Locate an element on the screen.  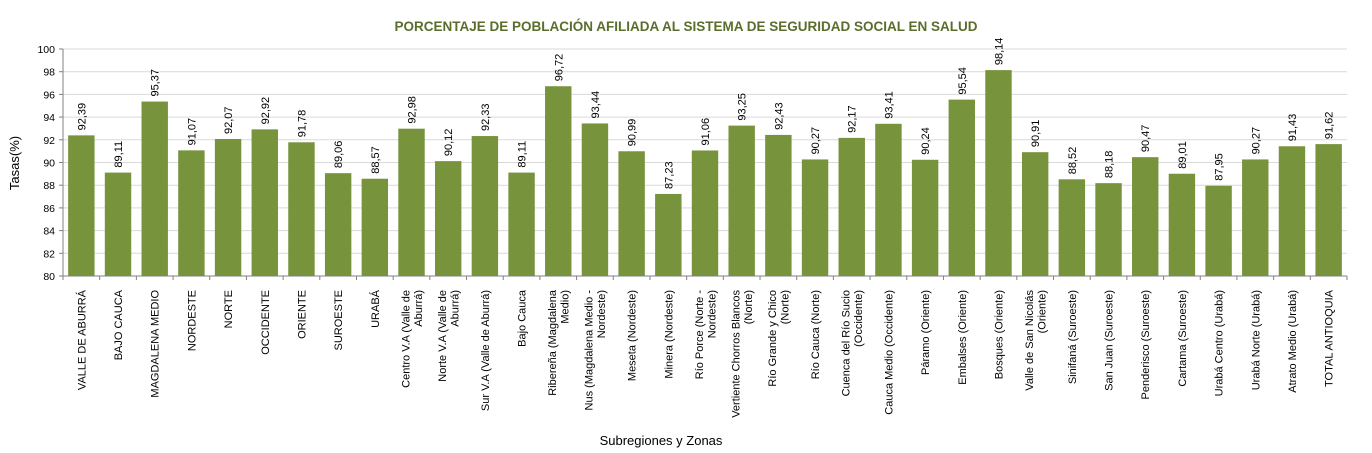
x-category-label: Sur V.A (Valle de Aburrá) is located at coordinates (486, 350).